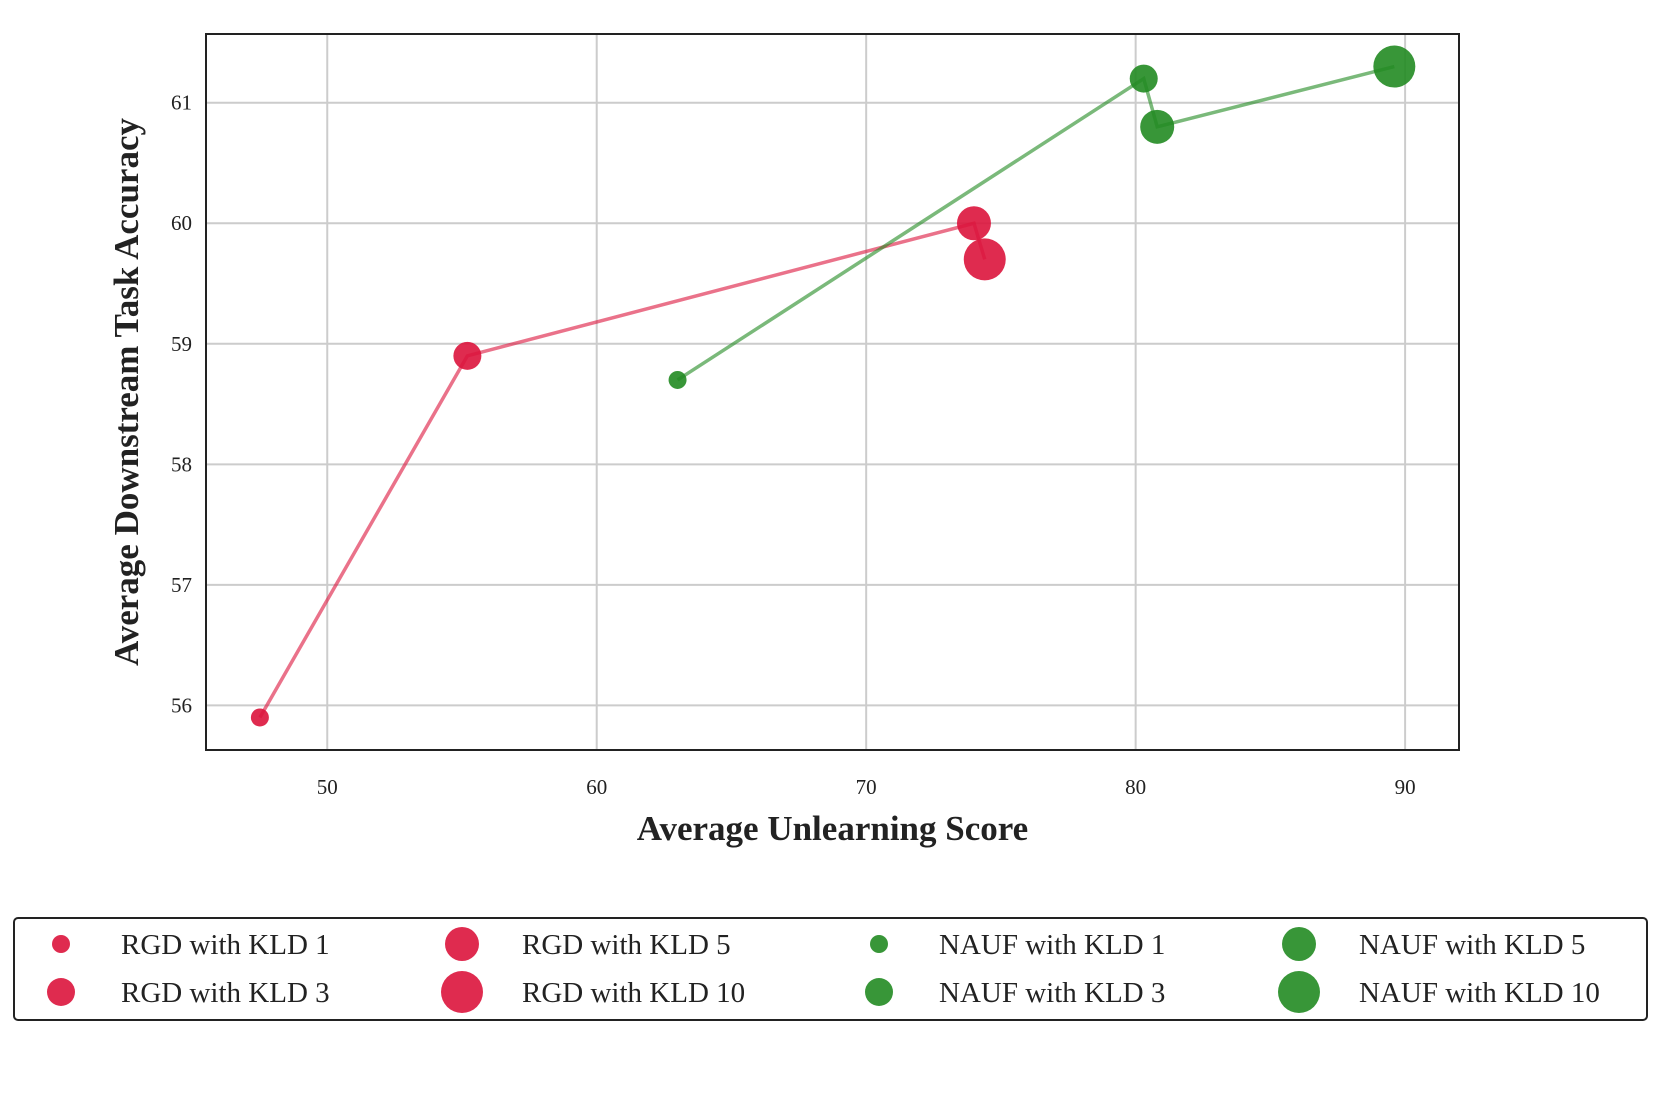  What do you see at coordinates (1479, 993) in the screenshot?
I see `legend-label: NAUF with KLD 10` at bounding box center [1479, 993].